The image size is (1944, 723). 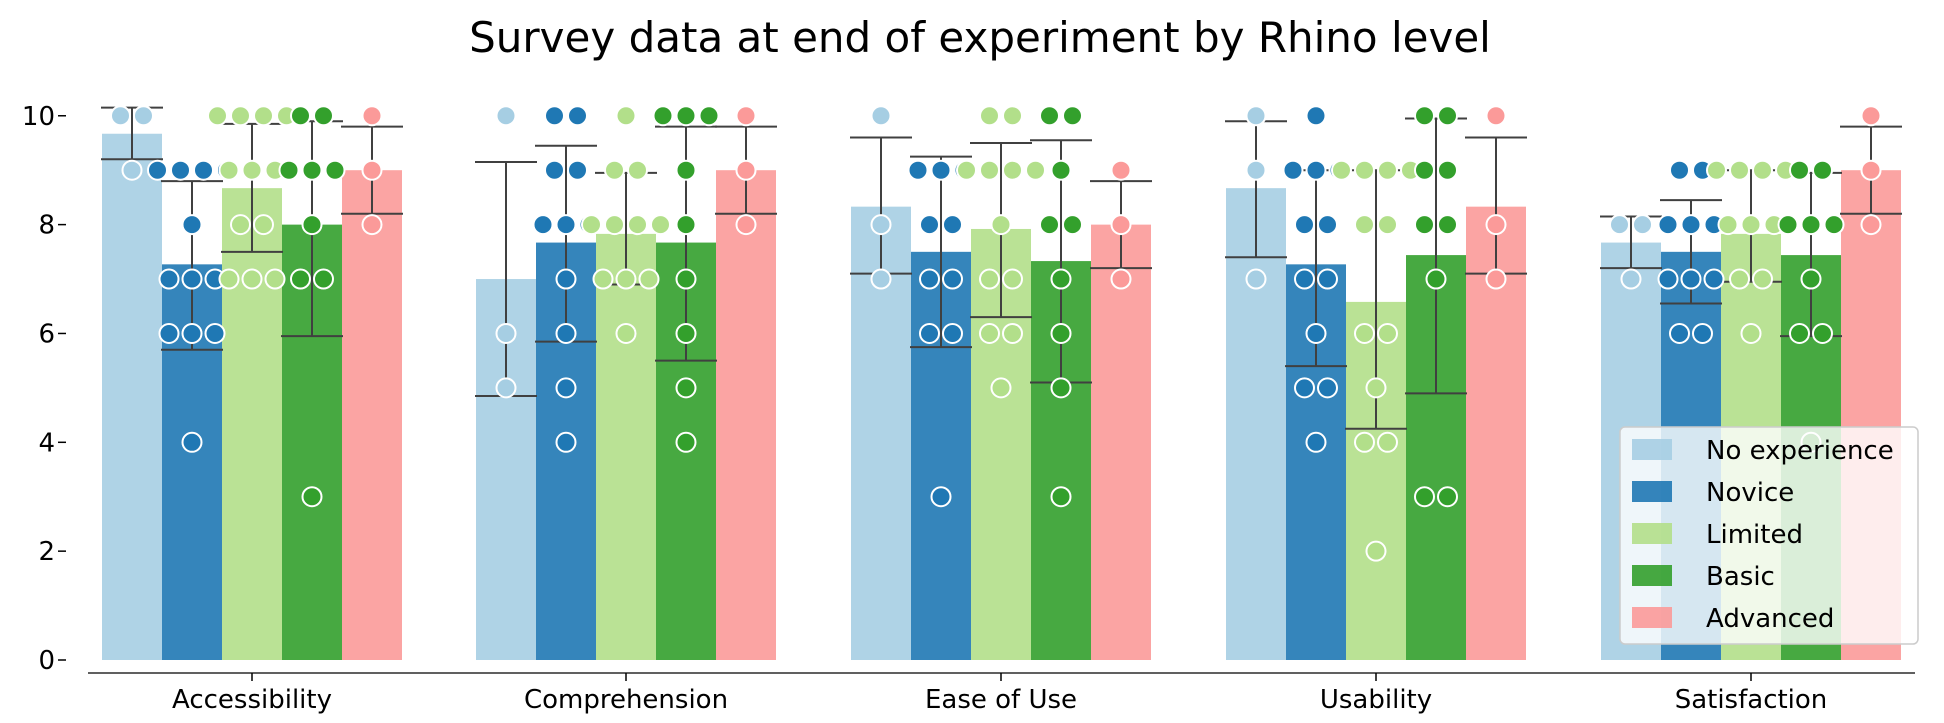 What do you see at coordinates (46, 443) in the screenshot?
I see `y-tick-label: 4` at bounding box center [46, 443].